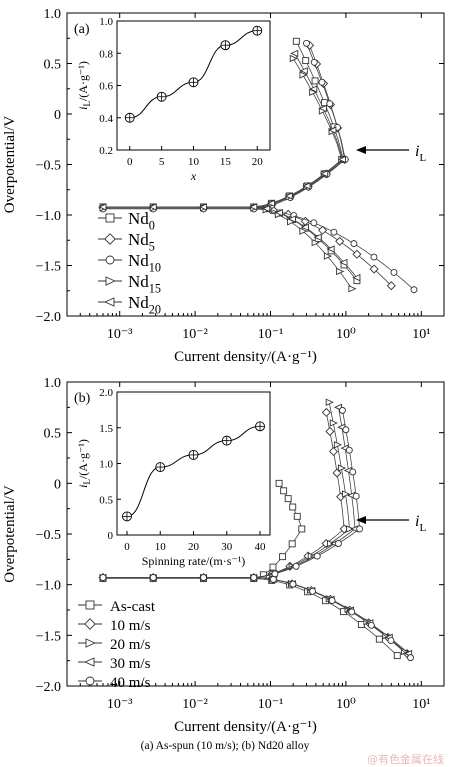 The height and width of the screenshot is (767, 450). Describe the element at coordinates (225, 746) in the screenshot. I see `figure-caption: (a) As-spun (10 m/s); (b) Nd20 alloy` at that location.